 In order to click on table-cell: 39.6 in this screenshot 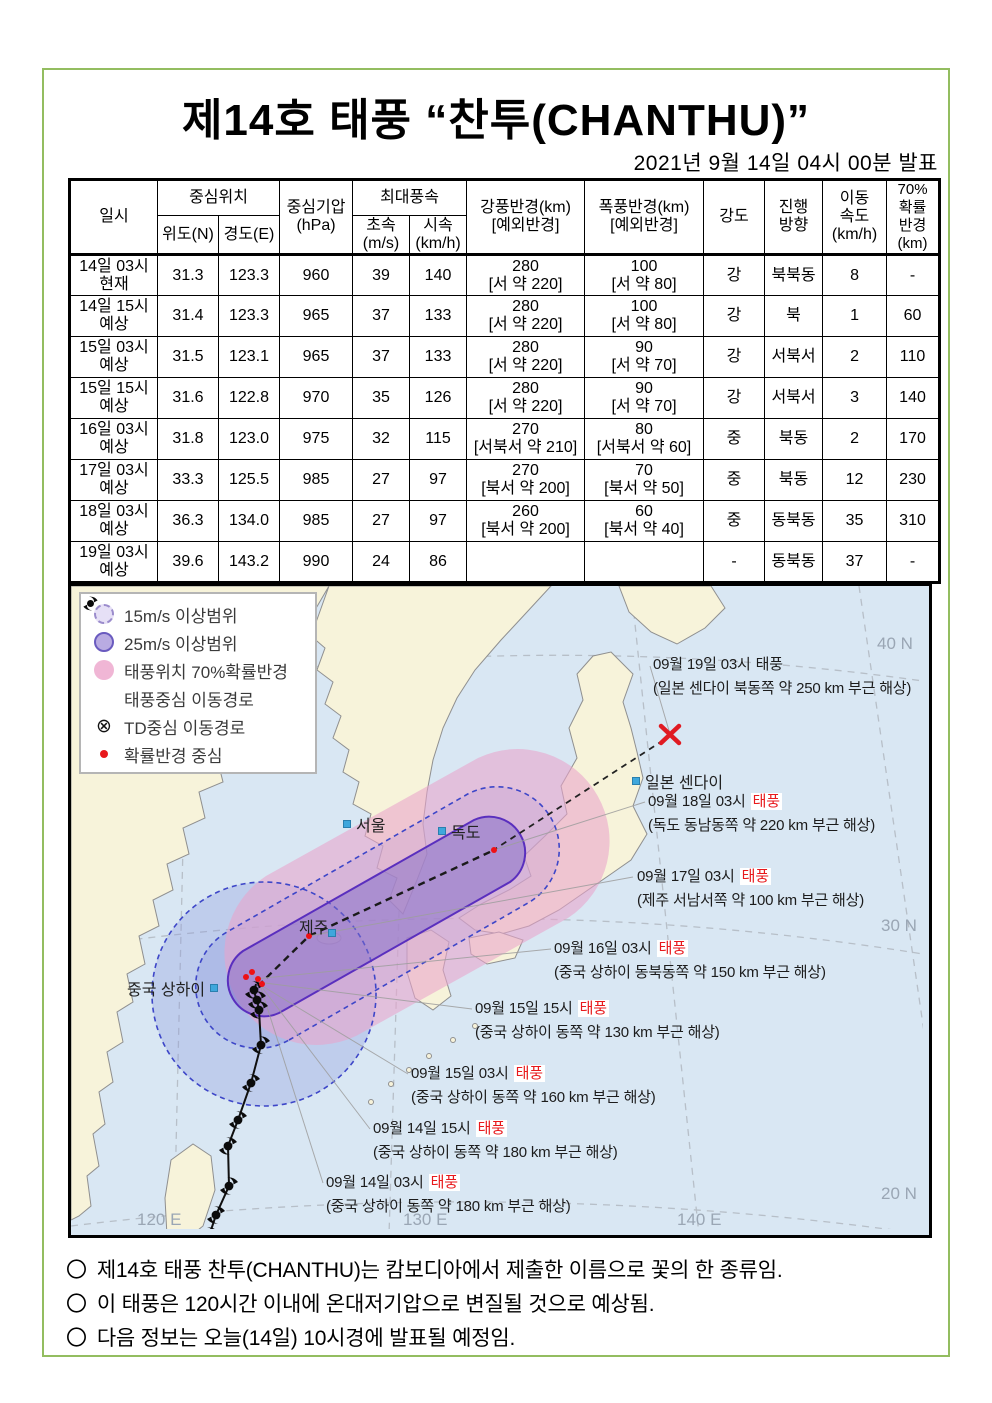, I will do `click(188, 562)`.